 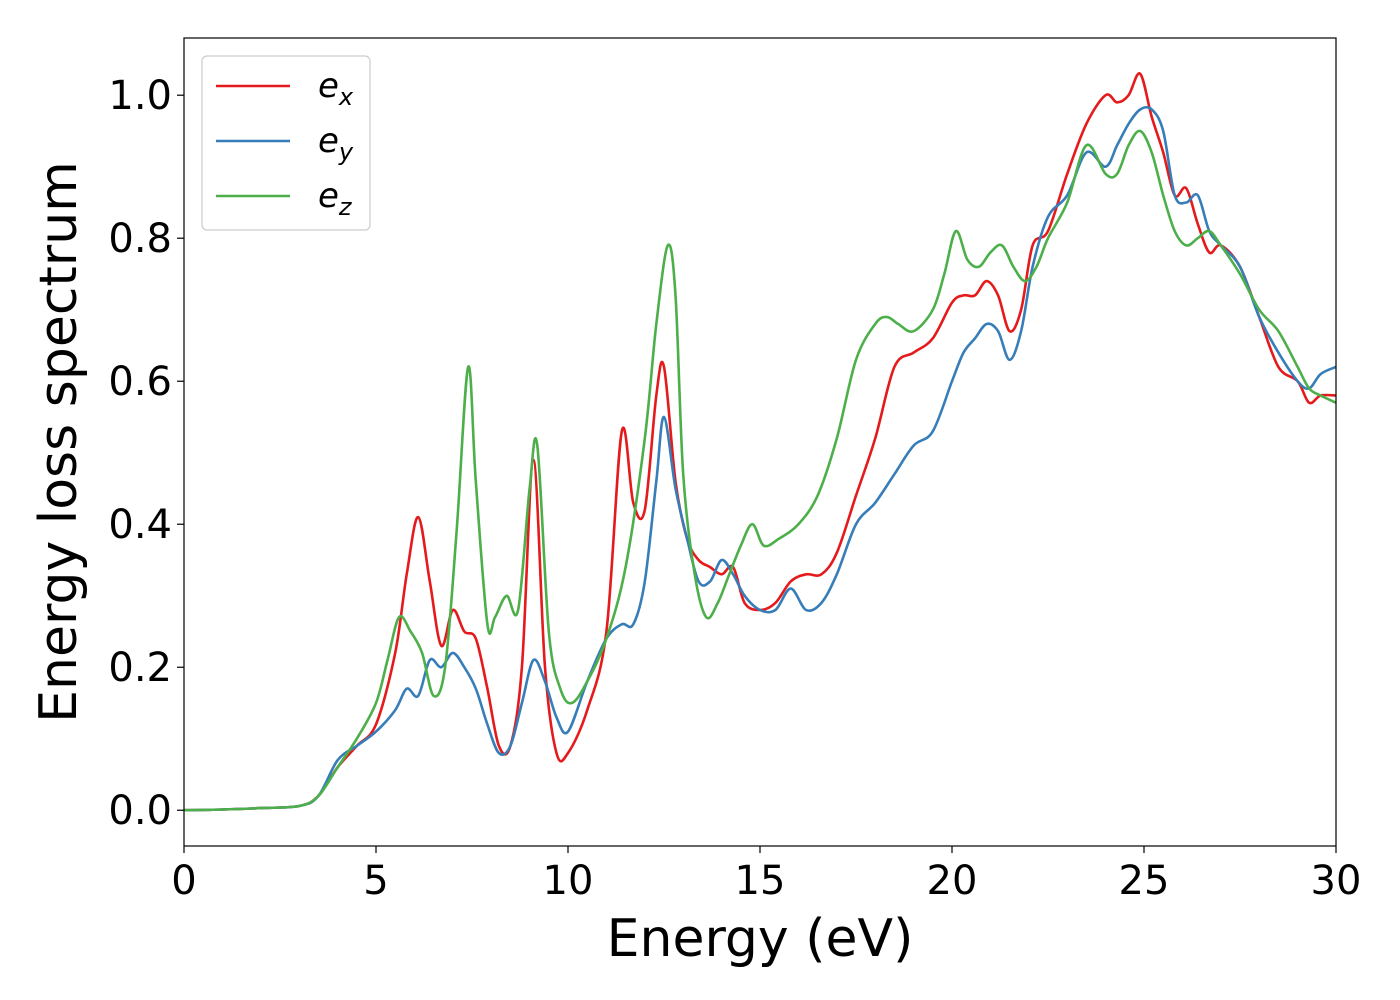 I want to click on y-tick-label: 0.6, so click(x=140, y=382).